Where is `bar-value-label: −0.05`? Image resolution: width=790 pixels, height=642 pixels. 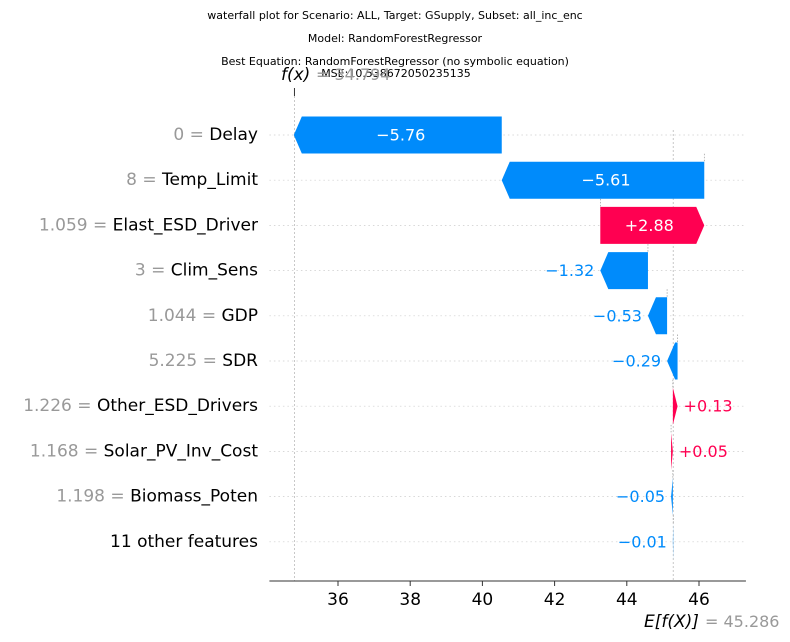
bar-value-label: −0.05 is located at coordinates (640, 496).